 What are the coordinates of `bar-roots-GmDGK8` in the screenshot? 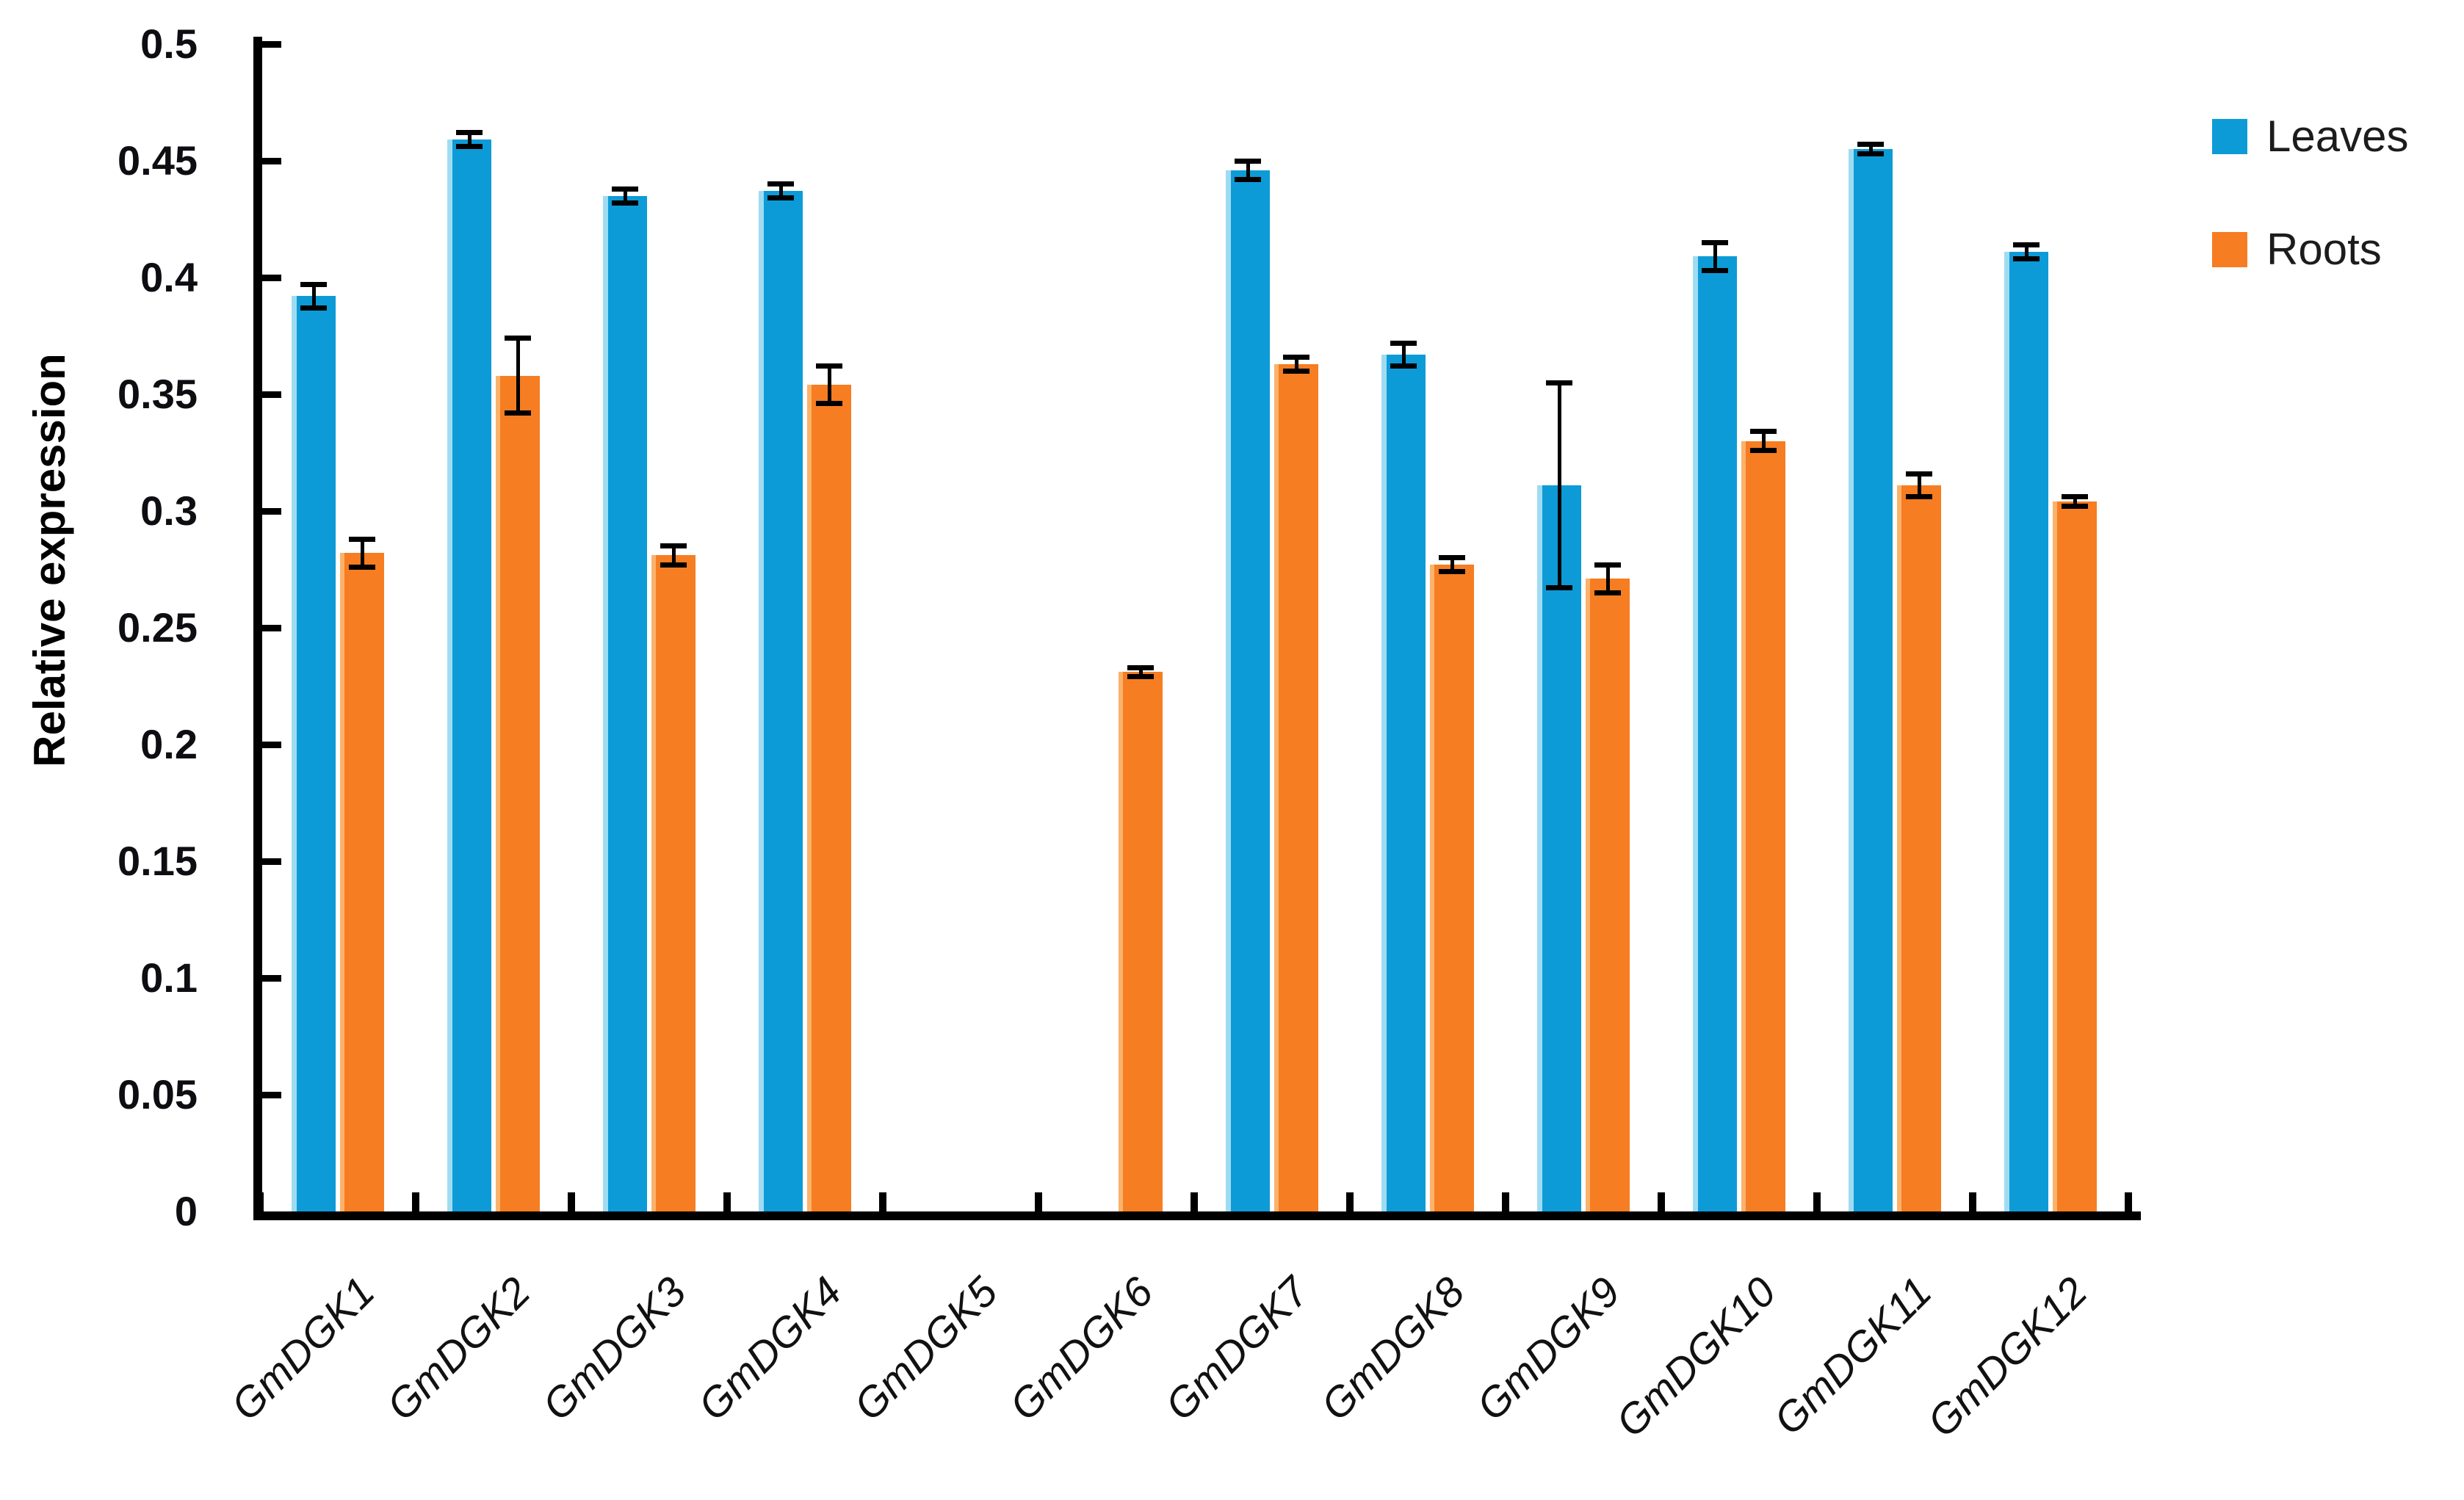 It's located at (1452, 888).